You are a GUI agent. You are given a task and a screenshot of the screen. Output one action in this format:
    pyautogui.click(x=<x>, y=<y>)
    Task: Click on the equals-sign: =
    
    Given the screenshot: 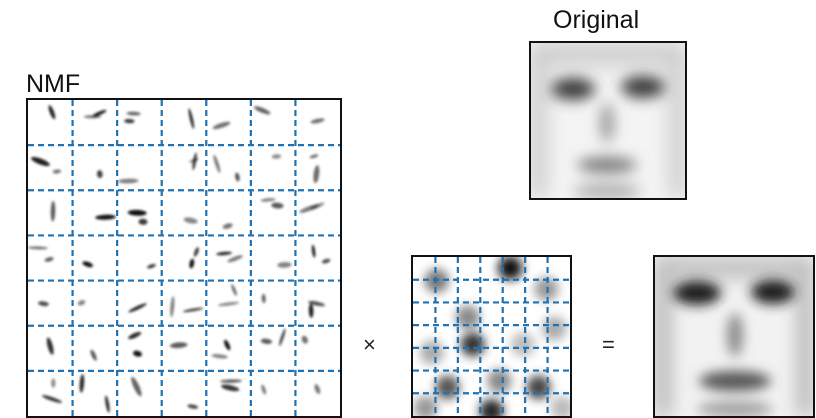 What is the action you would take?
    pyautogui.click(x=608, y=344)
    